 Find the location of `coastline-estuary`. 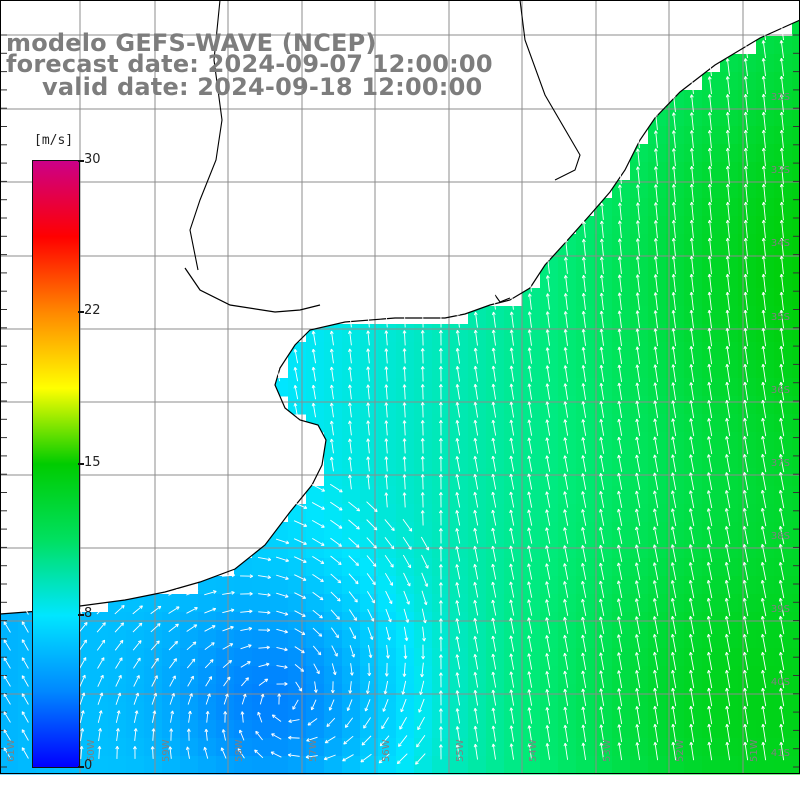

coastline-estuary is located at coordinates (252, 290).